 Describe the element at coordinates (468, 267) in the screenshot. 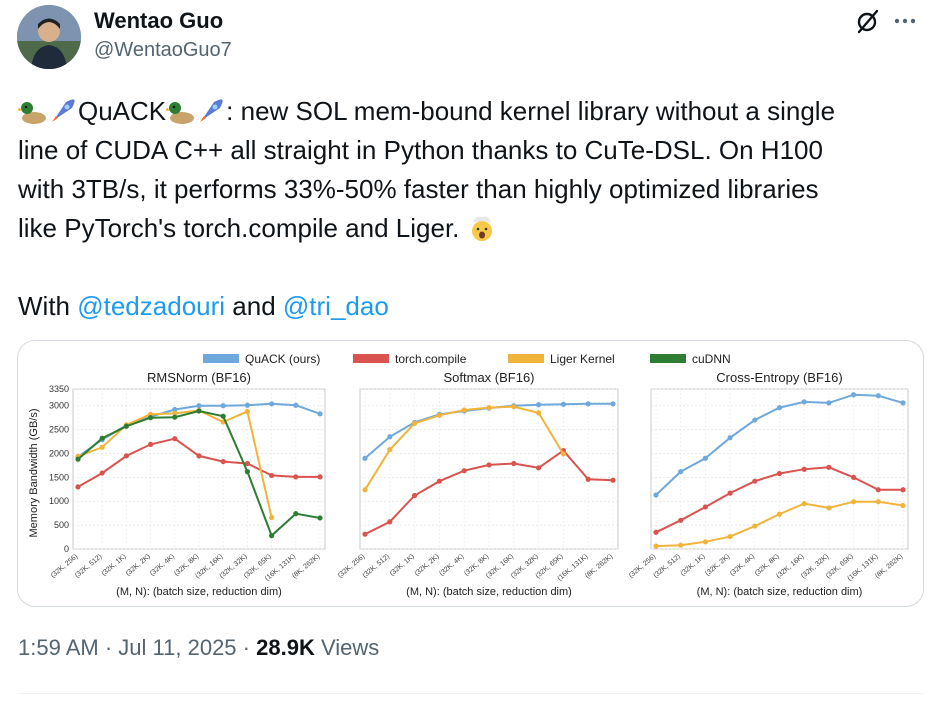

I see `blank-line` at that location.